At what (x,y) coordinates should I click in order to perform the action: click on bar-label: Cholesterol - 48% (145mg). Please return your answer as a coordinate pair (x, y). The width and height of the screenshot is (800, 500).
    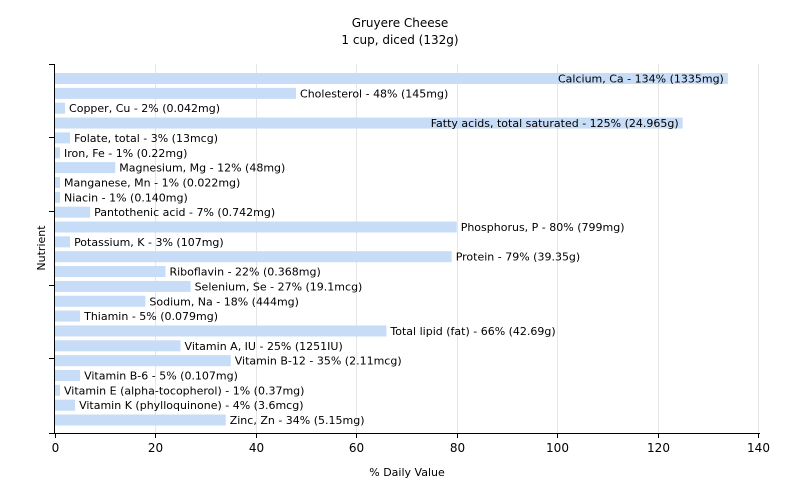
    Looking at the image, I should click on (374, 93).